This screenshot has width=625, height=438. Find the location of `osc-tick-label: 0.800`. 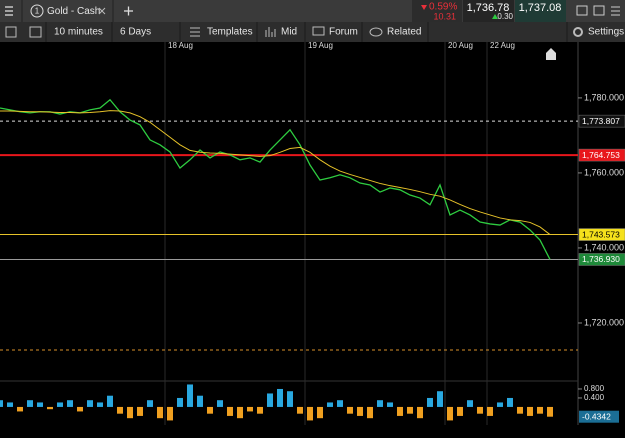

osc-tick-label: 0.800 is located at coordinates (594, 388).